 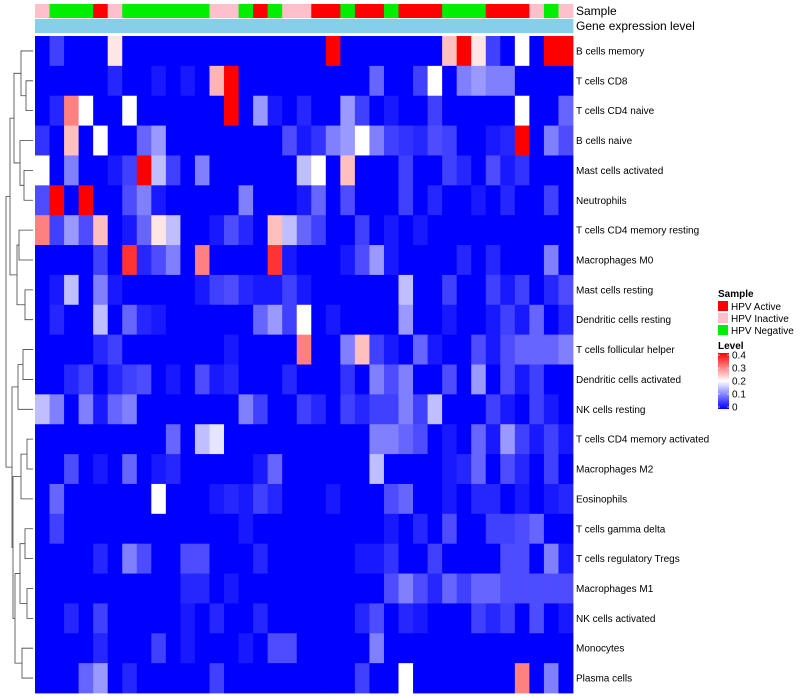 I want to click on row-label: Neutrophils, so click(x=601, y=201).